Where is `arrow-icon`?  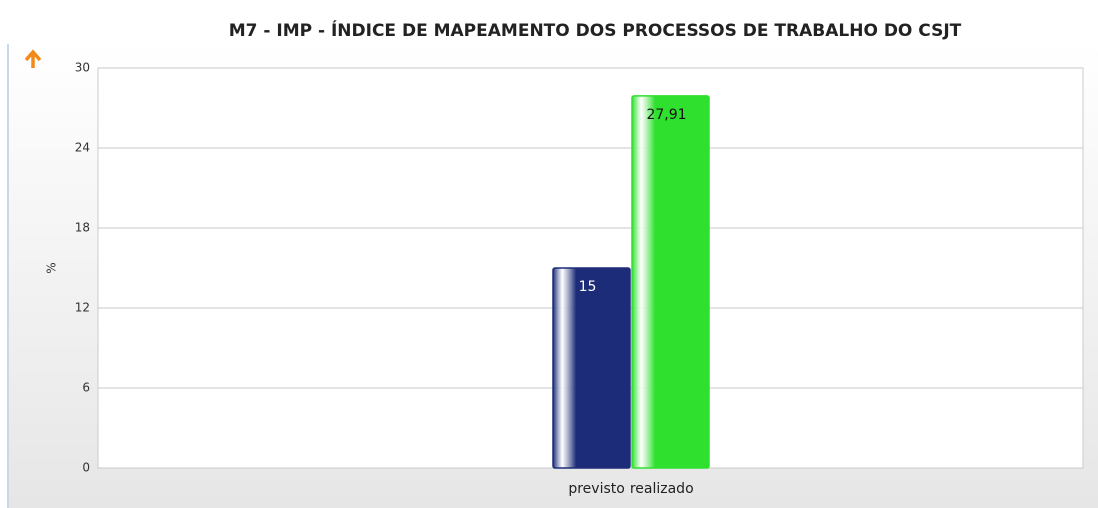 arrow-icon is located at coordinates (33, 58).